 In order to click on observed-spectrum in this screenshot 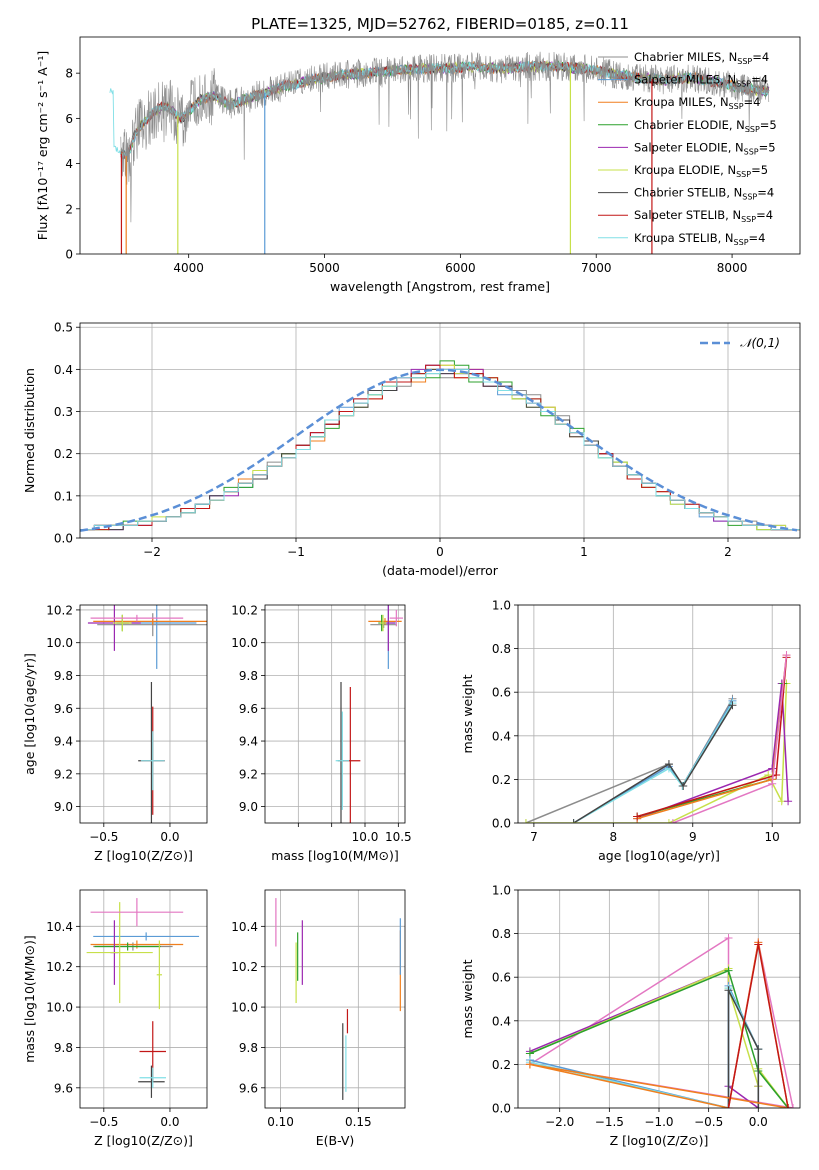, I will do `click(445, 137)`.